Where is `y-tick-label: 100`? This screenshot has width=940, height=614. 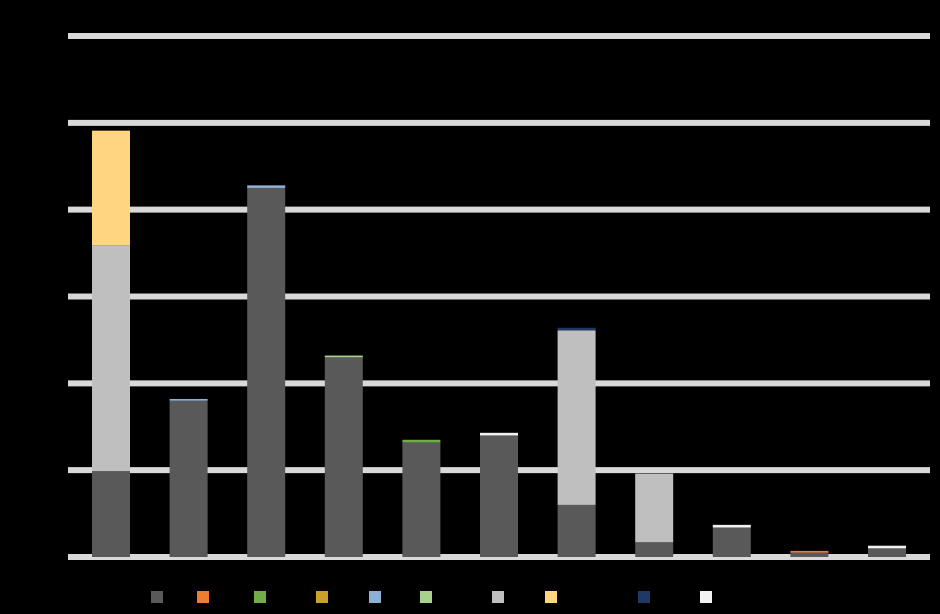 y-tick-label: 100 is located at coordinates (50, 469).